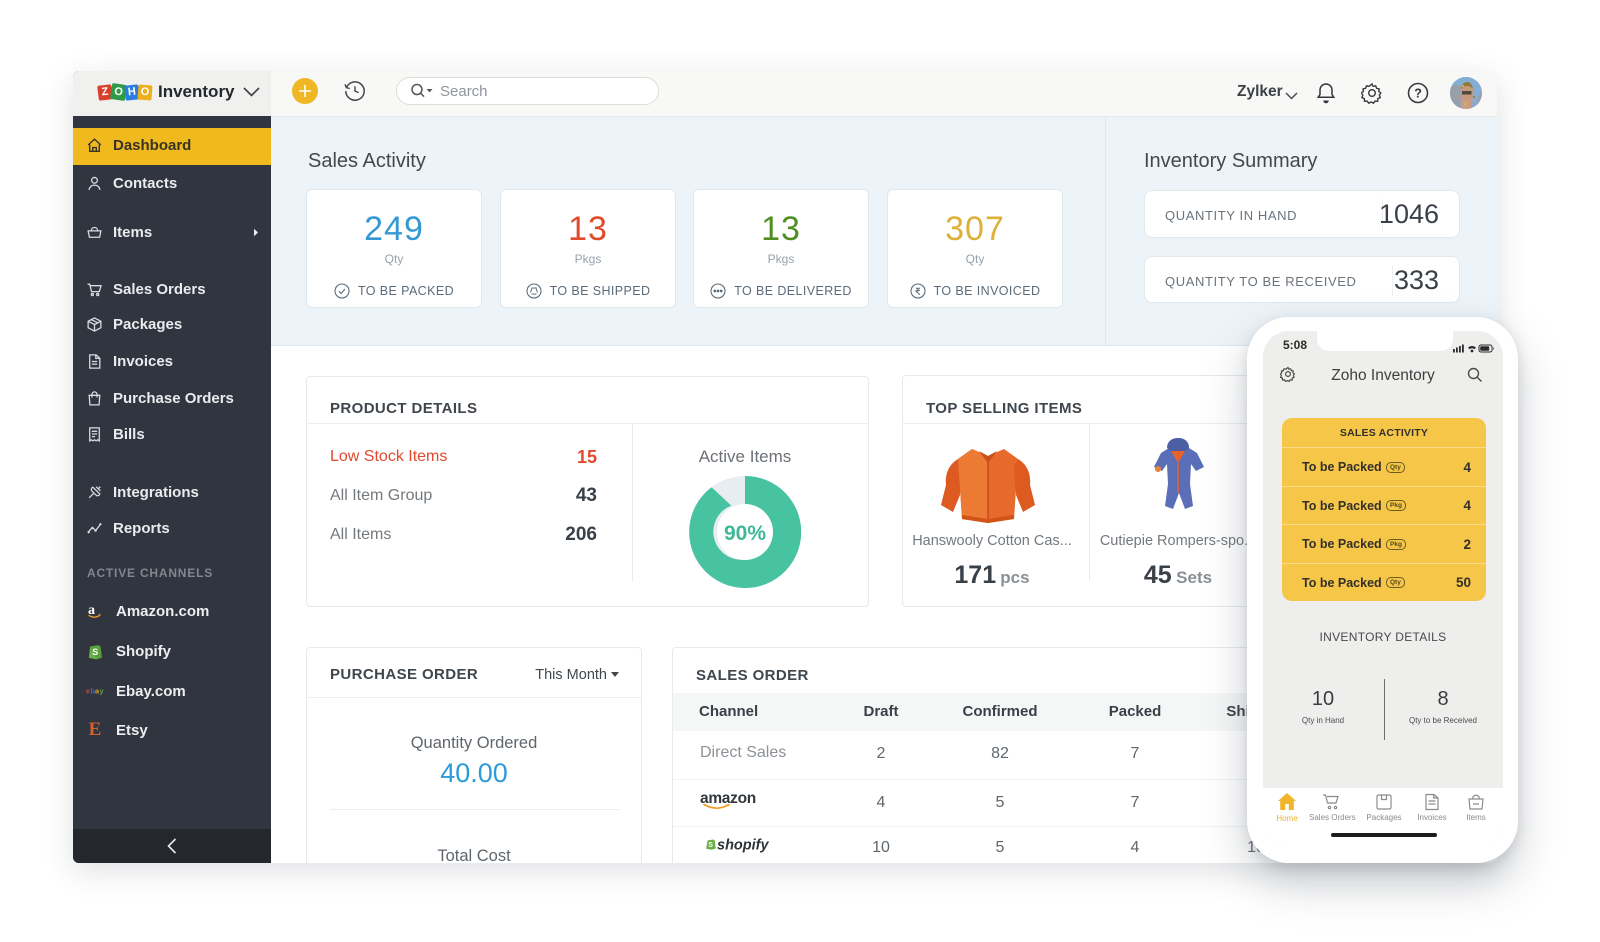  What do you see at coordinates (93, 690) in the screenshot?
I see `svg-text: b` at bounding box center [93, 690].